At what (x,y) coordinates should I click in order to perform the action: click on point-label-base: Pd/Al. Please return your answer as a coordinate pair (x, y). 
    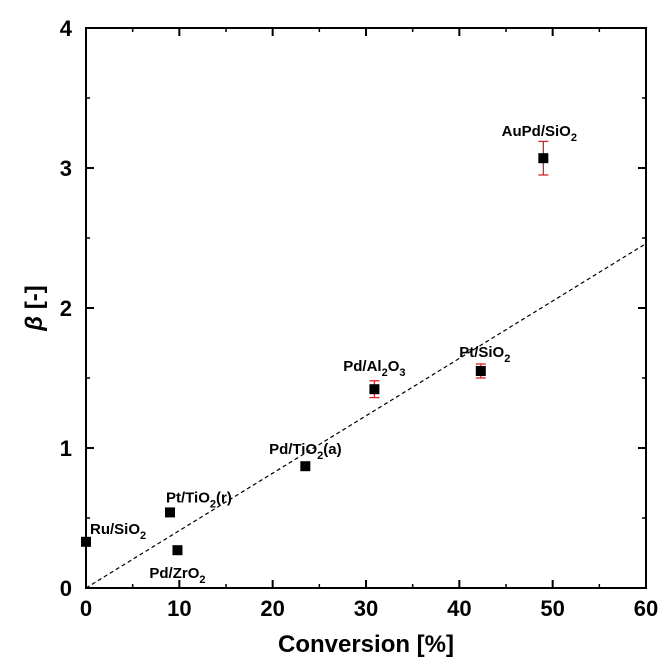
    Looking at the image, I should click on (362, 366).